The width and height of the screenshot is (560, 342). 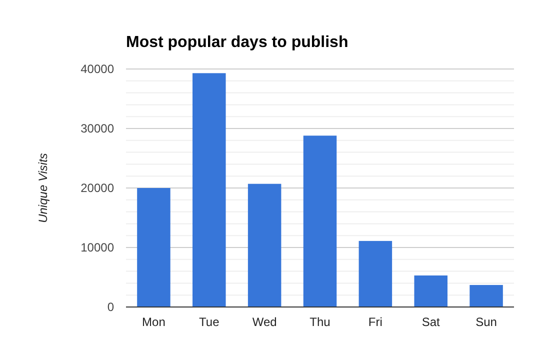 What do you see at coordinates (209, 322) in the screenshot?
I see `x-tick-label: Tue` at bounding box center [209, 322].